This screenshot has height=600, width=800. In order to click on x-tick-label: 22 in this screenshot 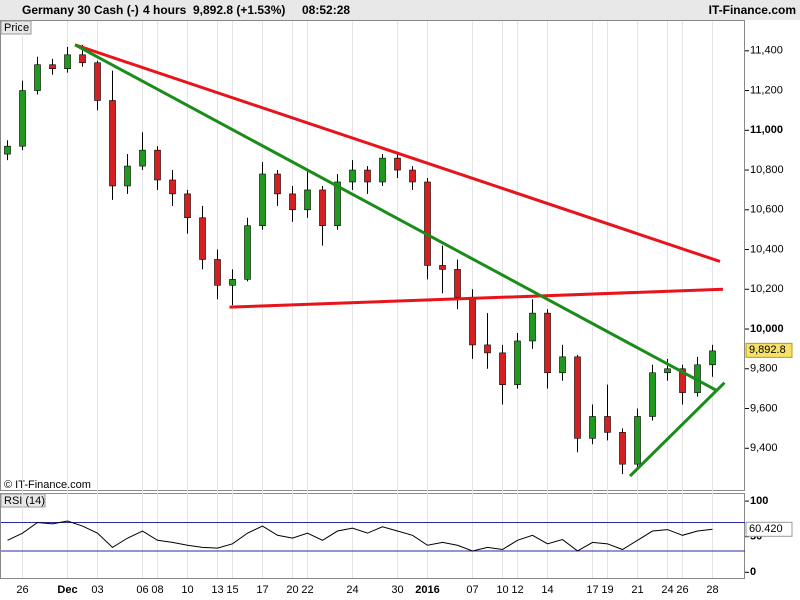, I will do `click(307, 590)`.